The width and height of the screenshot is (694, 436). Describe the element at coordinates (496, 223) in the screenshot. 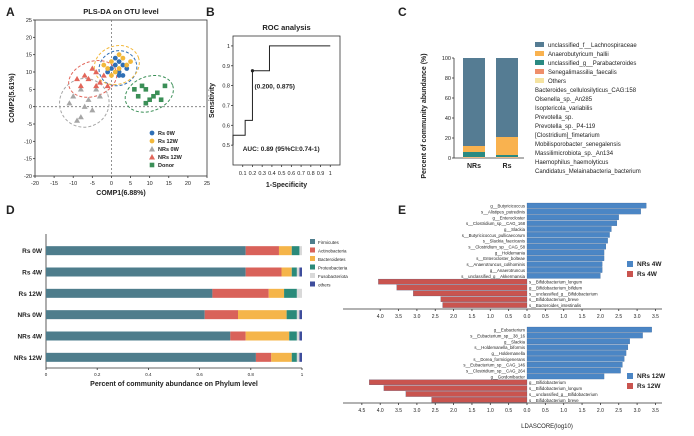

I see `lefse-bar-label: s__Clostridium_sp__CAG_168` at that location.